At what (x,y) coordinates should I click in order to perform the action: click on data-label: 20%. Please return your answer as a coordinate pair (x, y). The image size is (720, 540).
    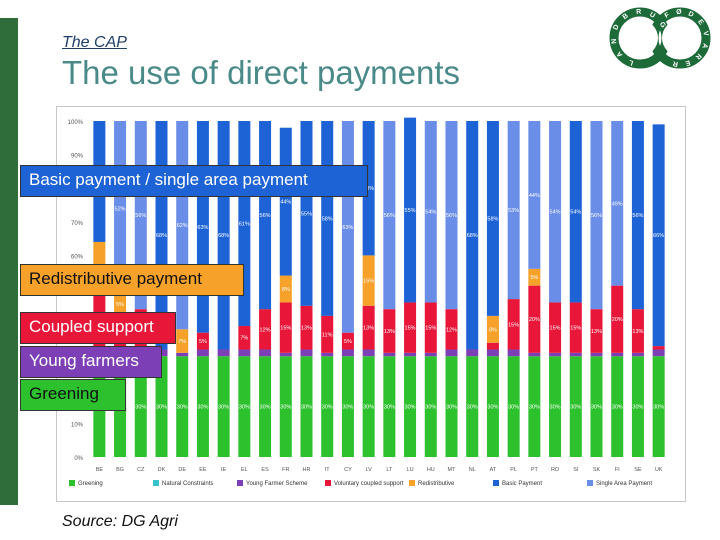
    Looking at the image, I should click on (617, 320).